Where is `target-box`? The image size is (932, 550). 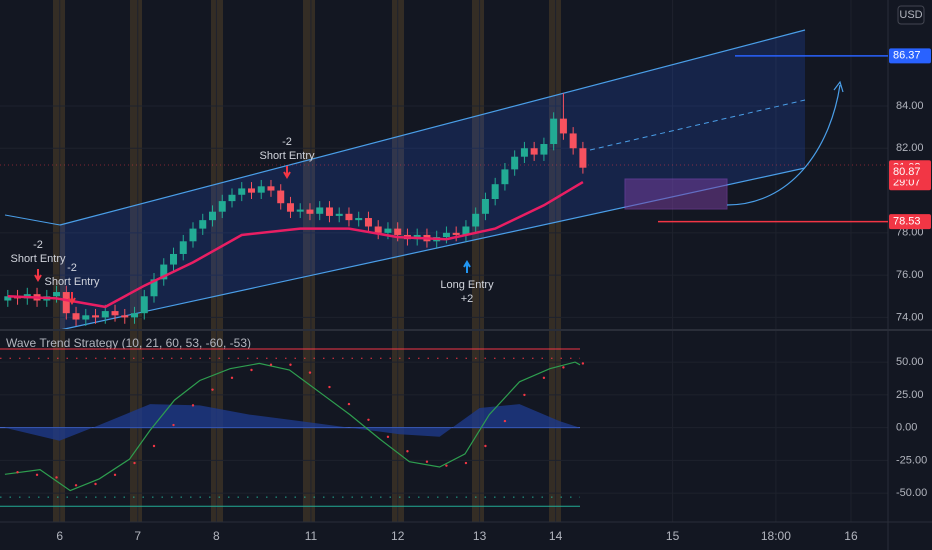 target-box is located at coordinates (676, 194).